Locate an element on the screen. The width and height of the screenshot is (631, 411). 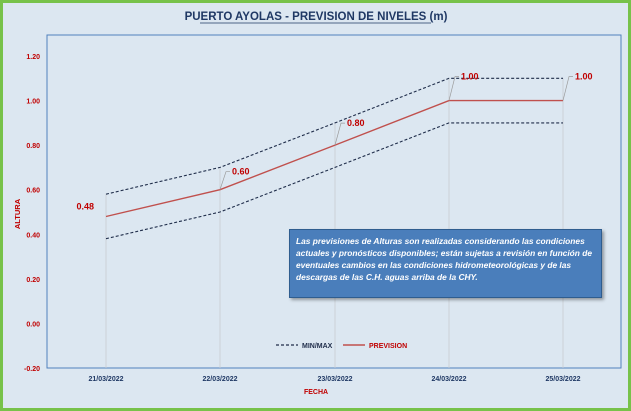
legend: MIN/MAX PREVISION is located at coordinates (341, 346).